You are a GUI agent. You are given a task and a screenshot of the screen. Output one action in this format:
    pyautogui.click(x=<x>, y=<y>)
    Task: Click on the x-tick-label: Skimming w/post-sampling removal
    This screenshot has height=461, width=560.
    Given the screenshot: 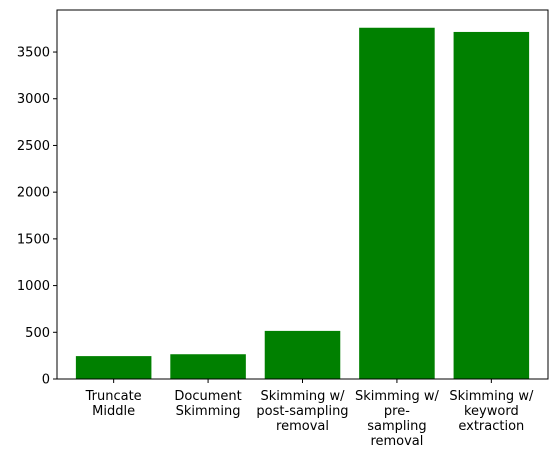 What is the action you would take?
    pyautogui.click(x=302, y=411)
    